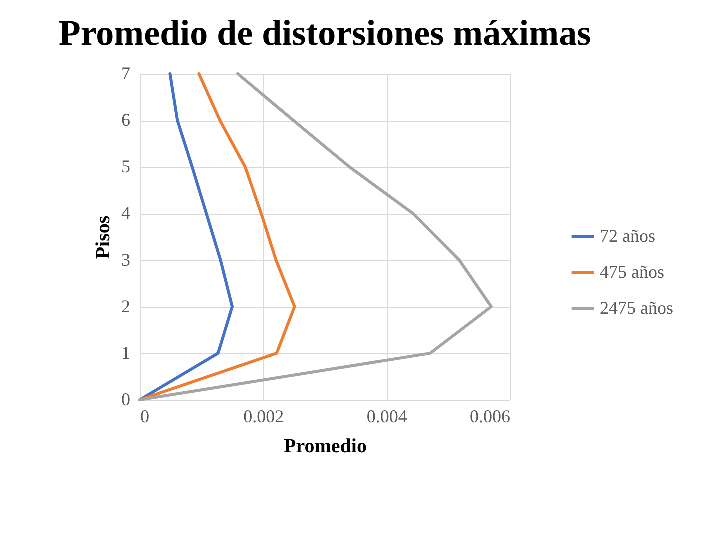 The height and width of the screenshot is (538, 725). I want to click on y-tick-label: 1, so click(126, 352).